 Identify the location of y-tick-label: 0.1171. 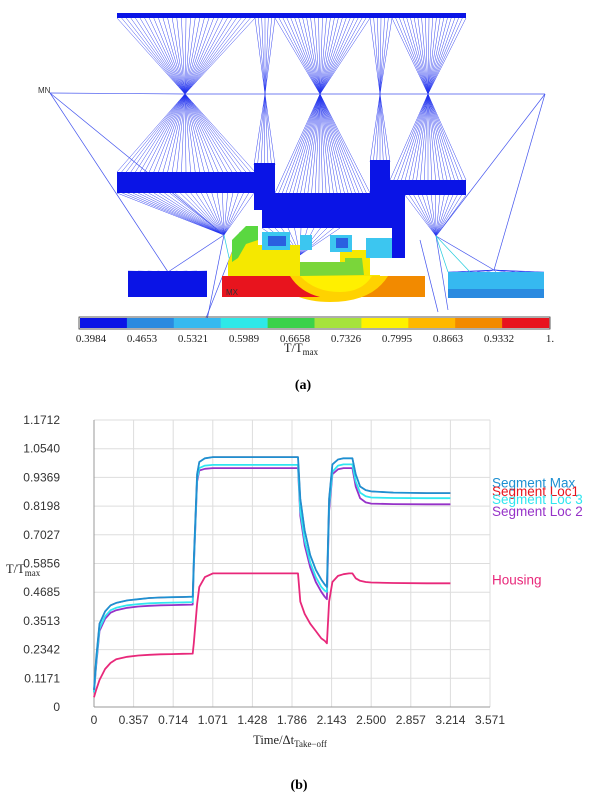
(42, 678).